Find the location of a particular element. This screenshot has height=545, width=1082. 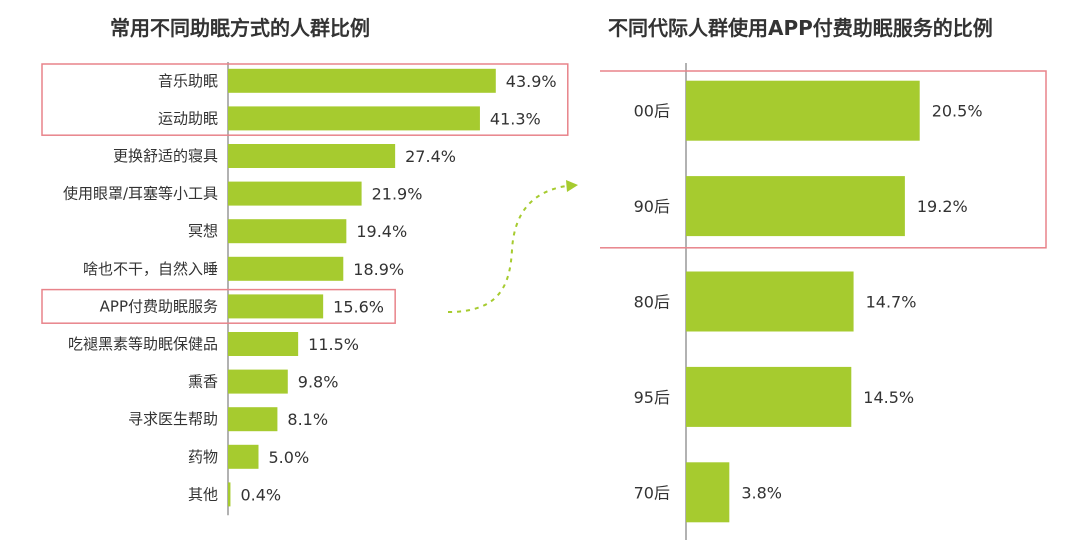

left-category-label: 运动助眠 is located at coordinates (188, 118).